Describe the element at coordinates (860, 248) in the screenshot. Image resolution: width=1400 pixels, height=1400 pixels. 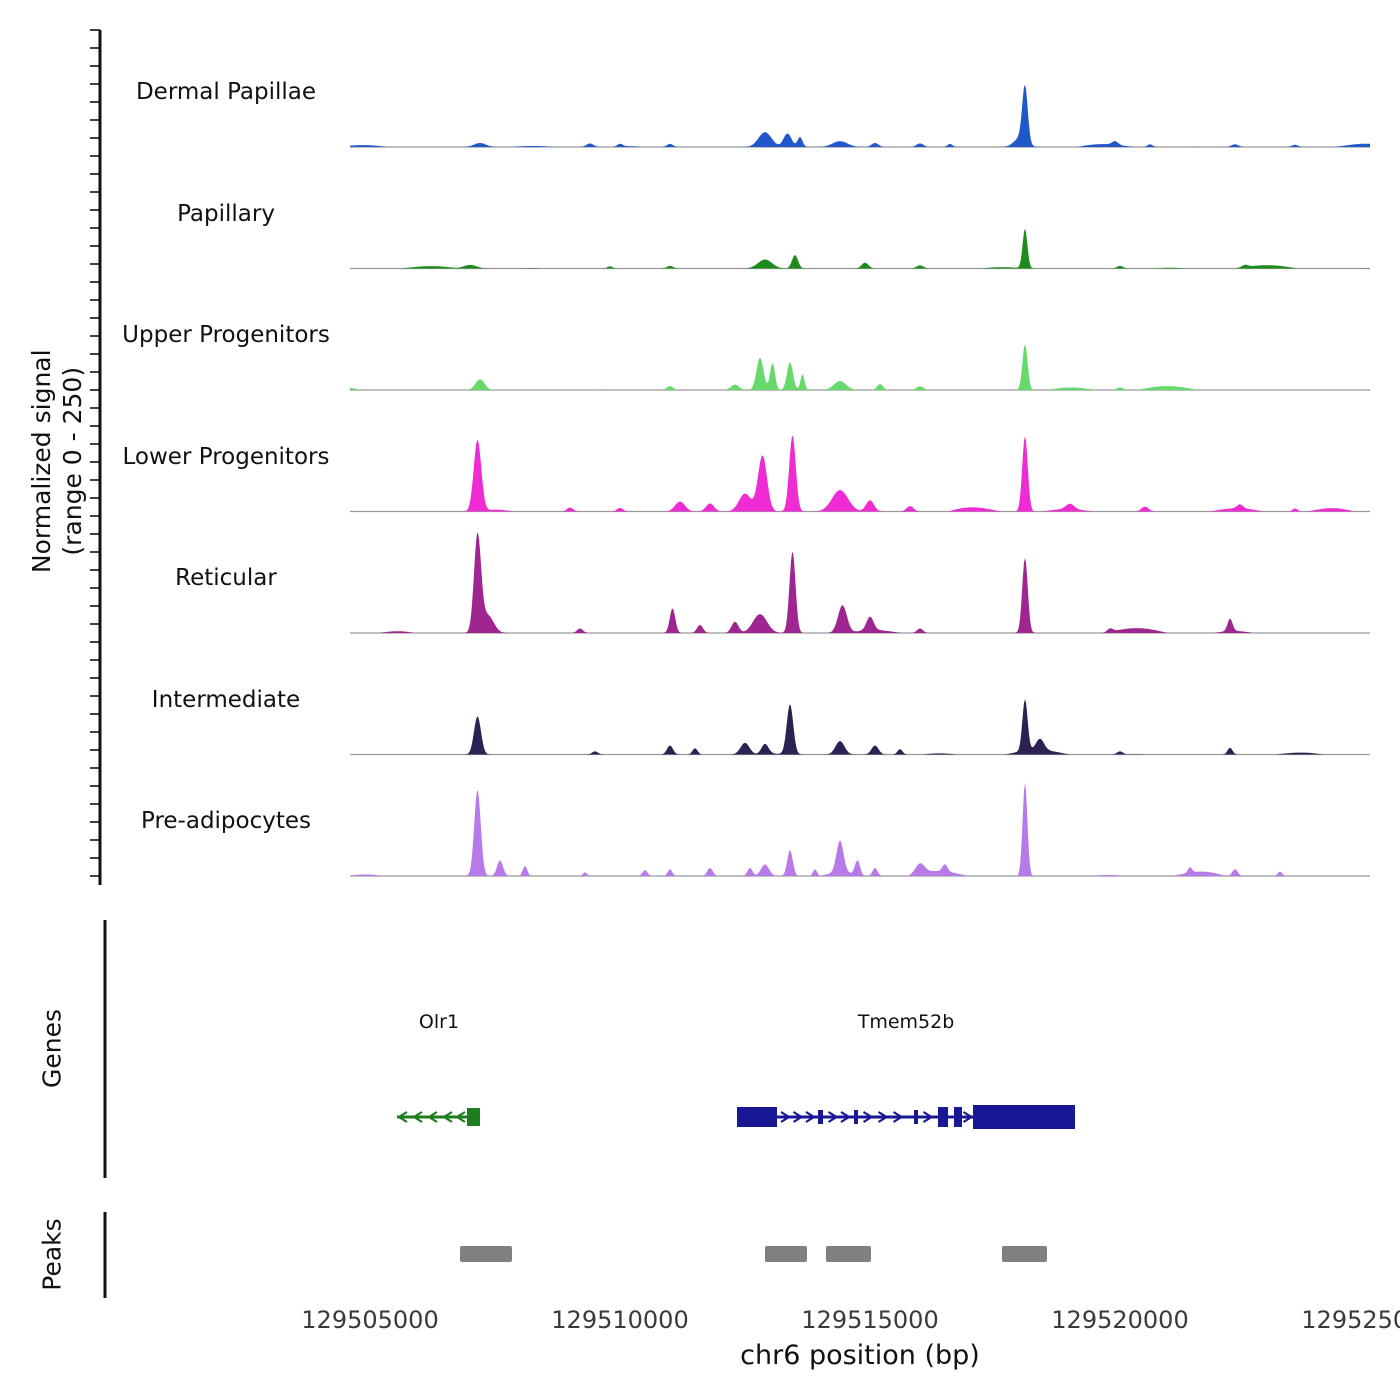
I see `signal-track-papillary` at that location.